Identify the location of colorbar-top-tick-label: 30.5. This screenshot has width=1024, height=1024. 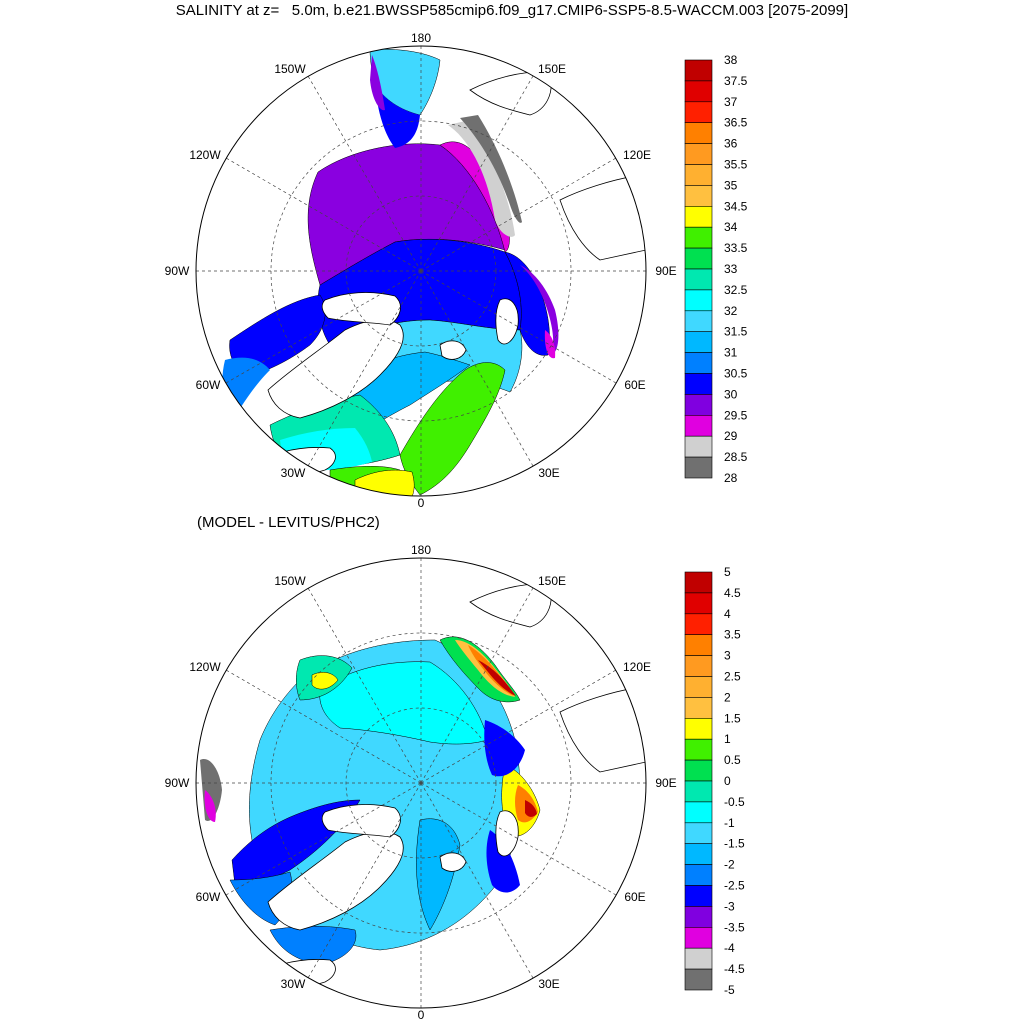
(736, 374).